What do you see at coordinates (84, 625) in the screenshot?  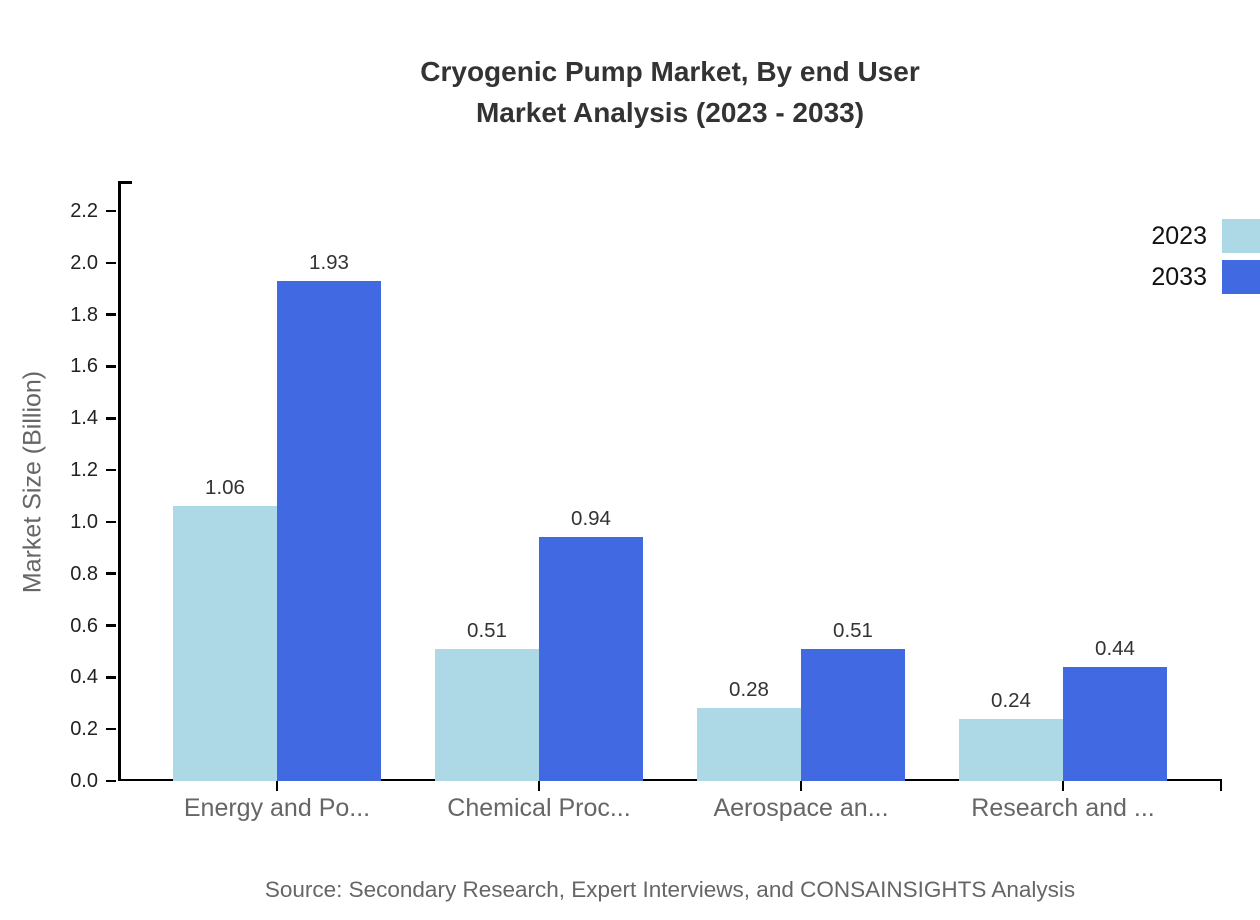 I see `y-tick-label: 0.6` at bounding box center [84, 625].